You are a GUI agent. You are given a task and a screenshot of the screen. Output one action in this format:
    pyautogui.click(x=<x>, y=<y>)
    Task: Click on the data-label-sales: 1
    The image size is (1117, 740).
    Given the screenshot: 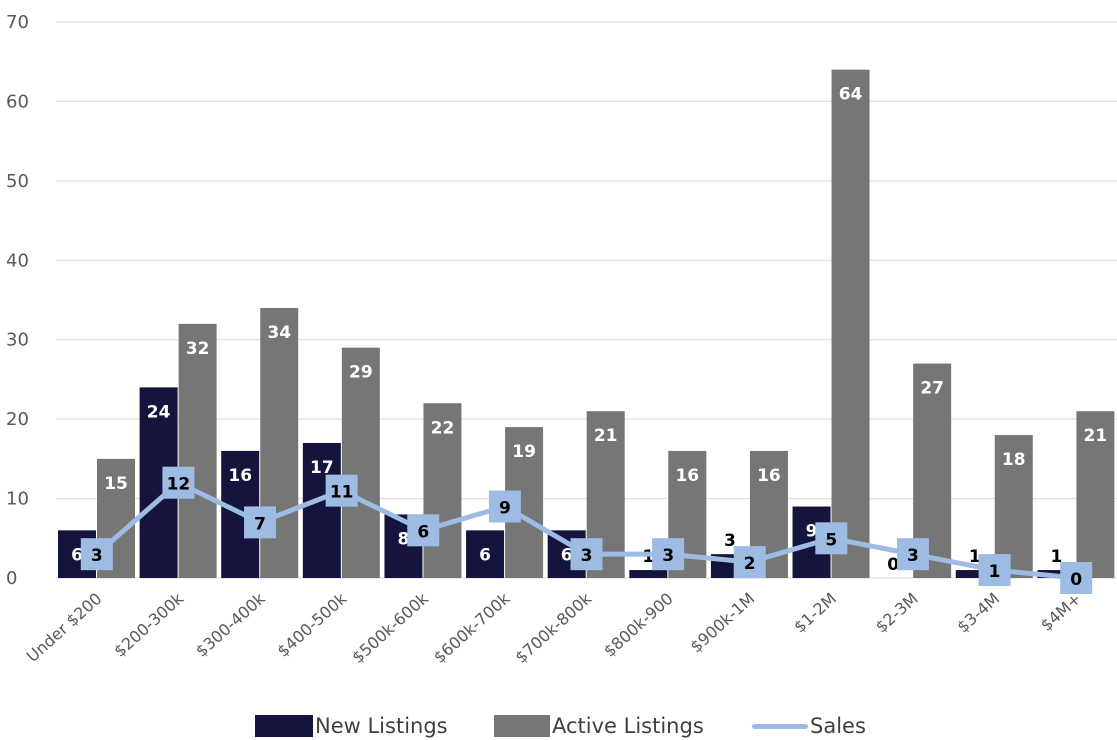 What is the action you would take?
    pyautogui.click(x=995, y=572)
    